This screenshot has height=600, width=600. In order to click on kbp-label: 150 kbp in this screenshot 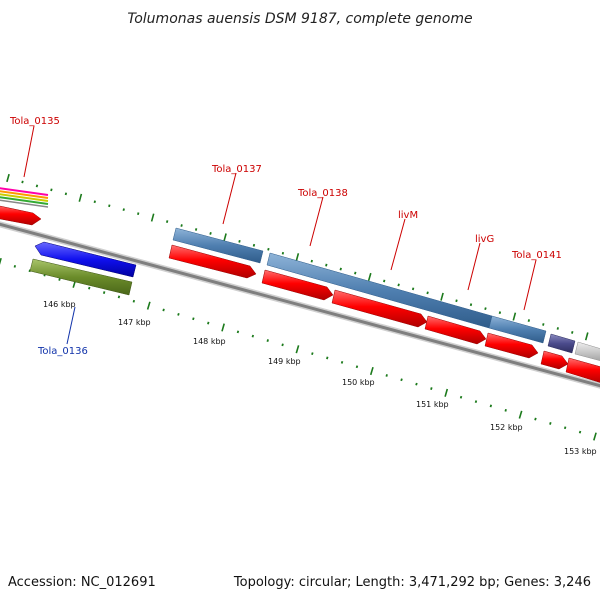, I will do `click(358, 382)`.